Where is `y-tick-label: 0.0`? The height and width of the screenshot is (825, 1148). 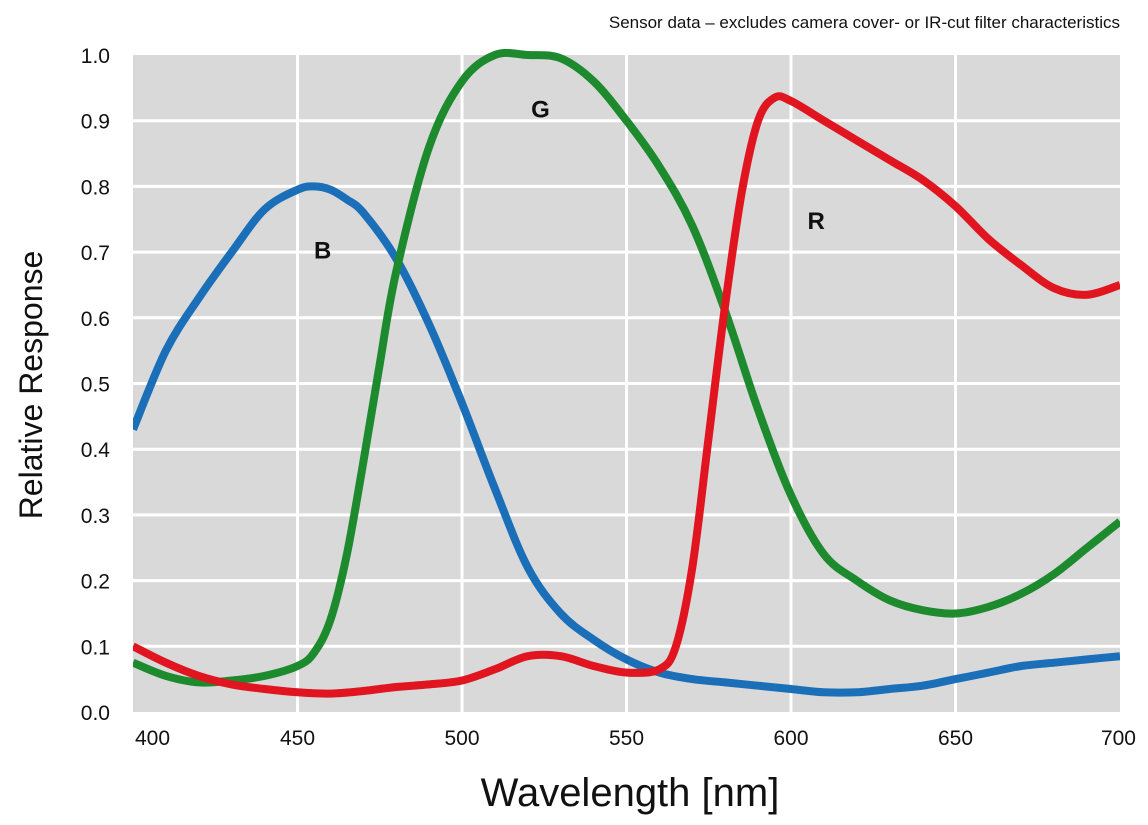 y-tick-label: 0.0 is located at coordinates (95, 713).